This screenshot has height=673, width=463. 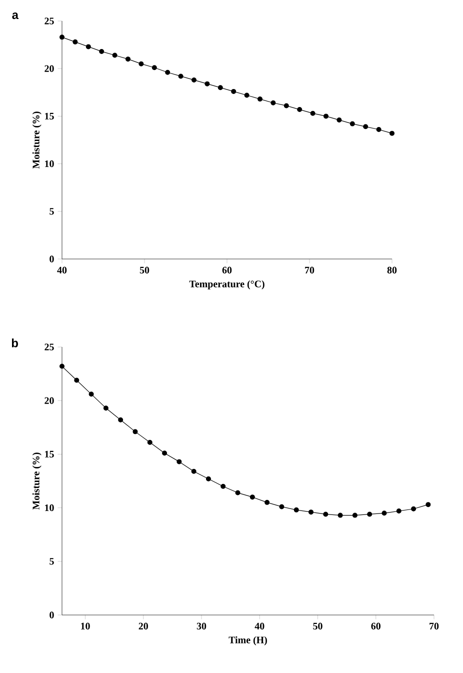 I want to click on x-tick-label: 20, so click(x=143, y=626).